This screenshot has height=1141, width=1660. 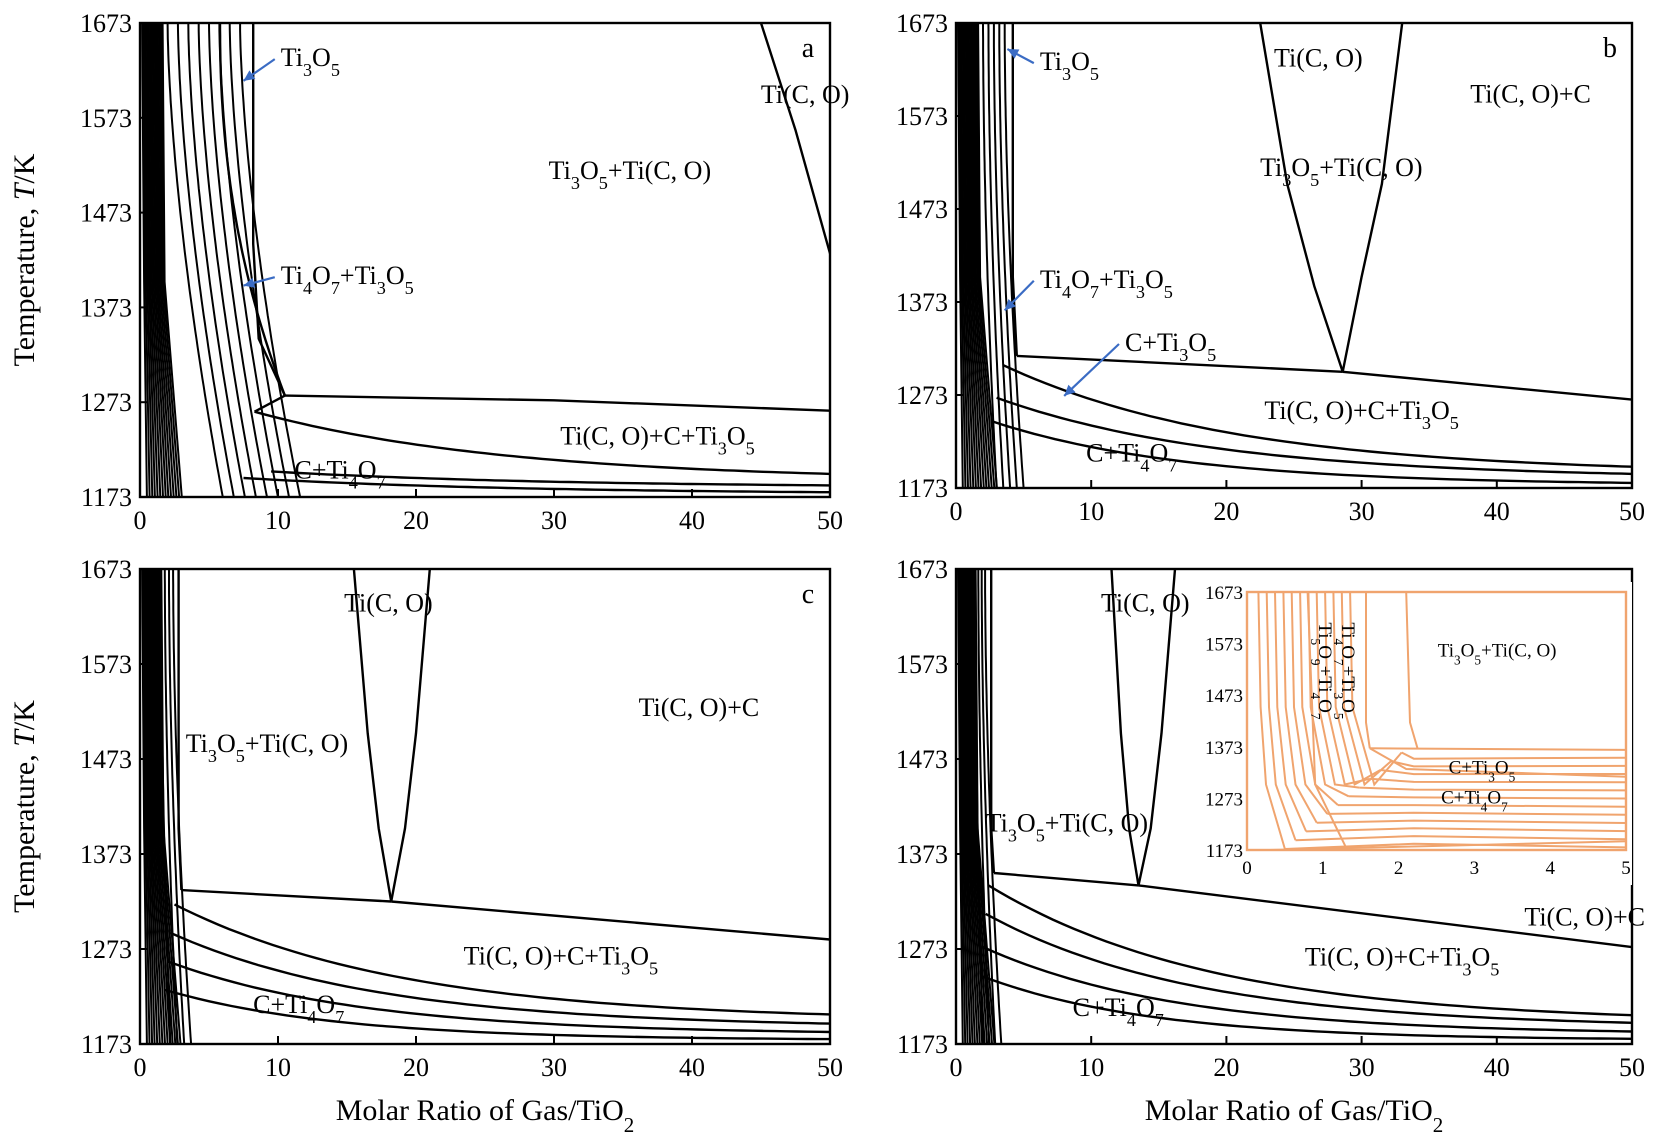 What do you see at coordinates (1482, 770) in the screenshot?
I see `inset-region-label: C+Ti3O5` at bounding box center [1482, 770].